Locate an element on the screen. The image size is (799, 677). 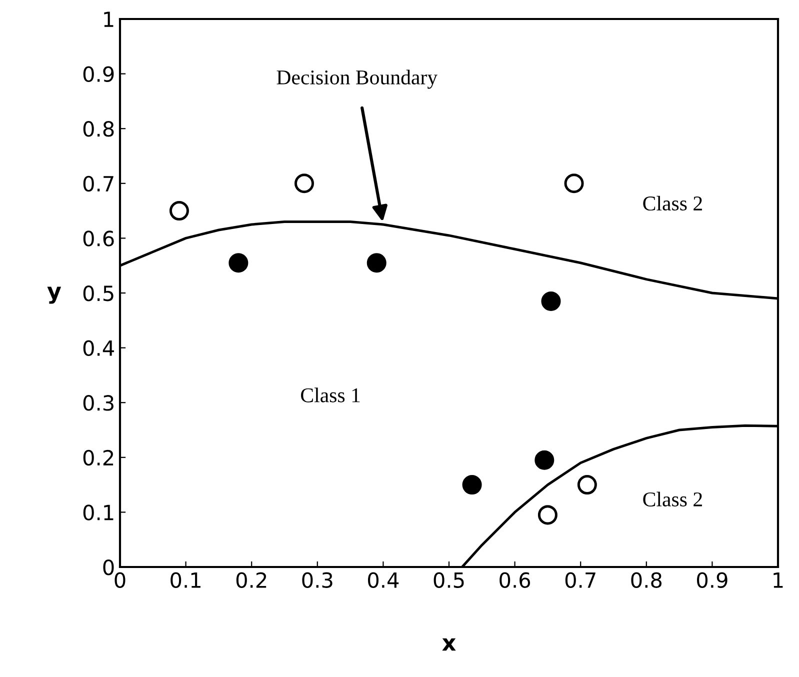
annotation: Decision Boundary is located at coordinates (357, 79).